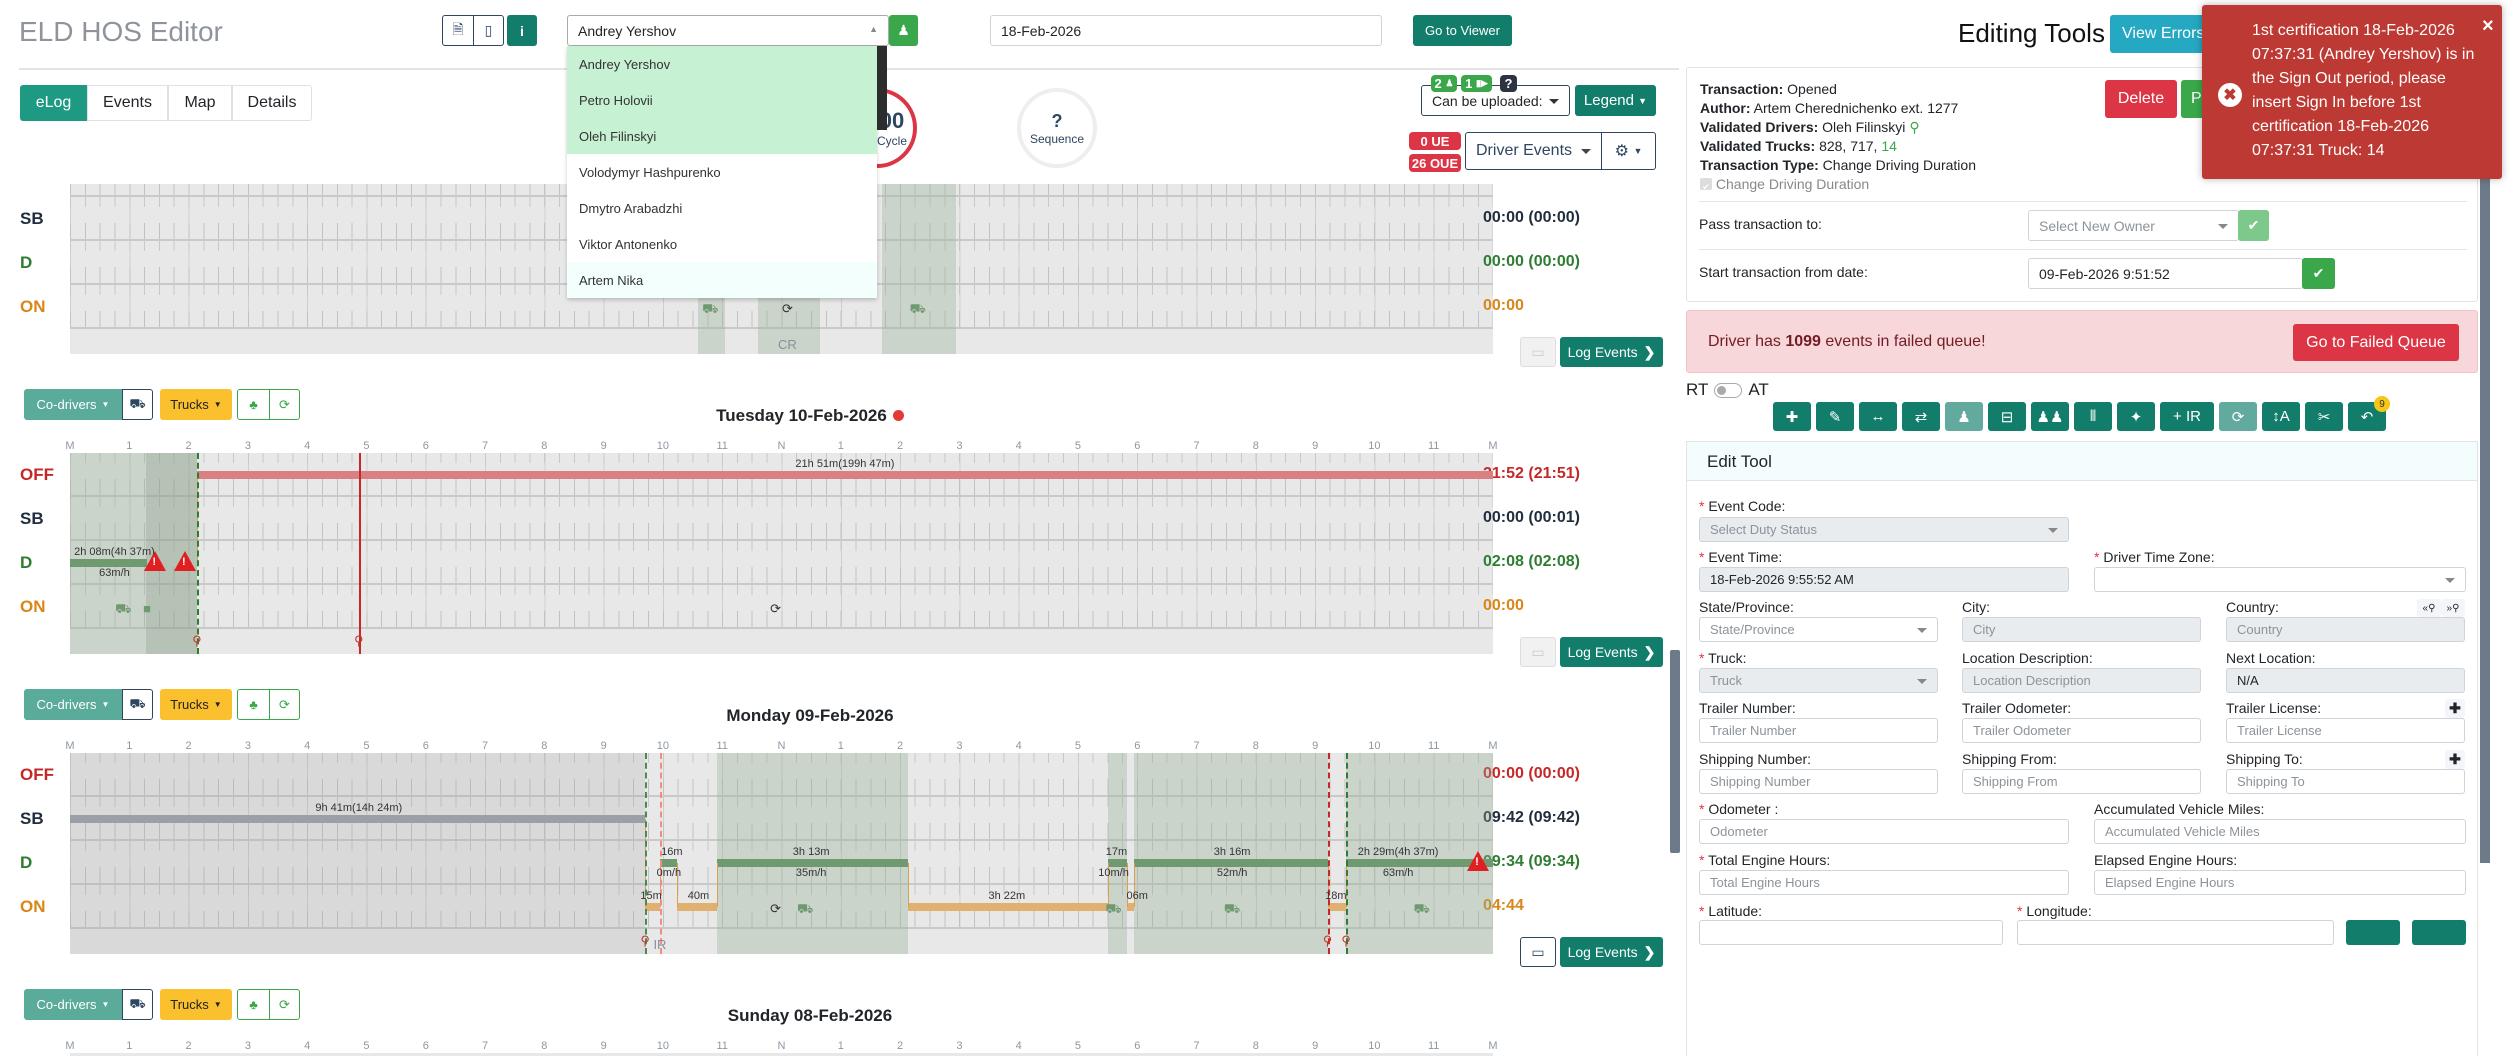 This screenshot has width=2514, height=1056. I want to click on plus-ir-tool-button: + IR, so click(2187, 416).